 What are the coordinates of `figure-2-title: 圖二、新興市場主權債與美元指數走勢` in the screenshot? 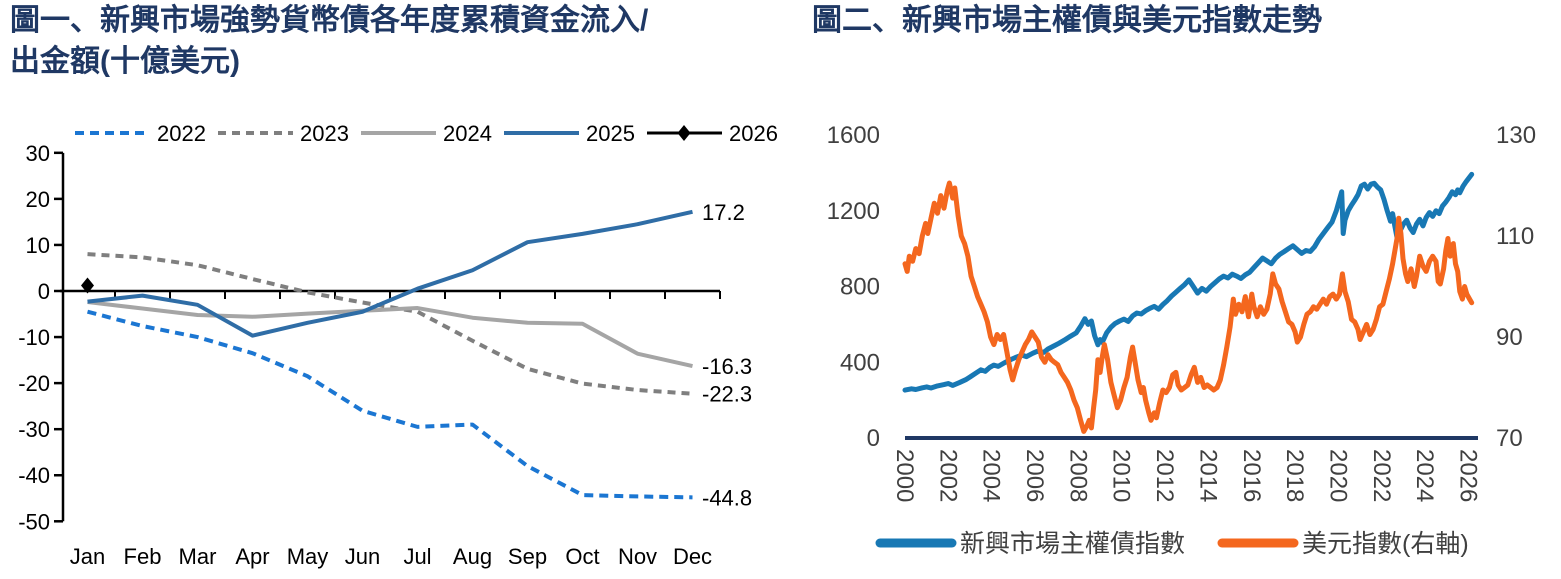 It's located at (1186, 20).